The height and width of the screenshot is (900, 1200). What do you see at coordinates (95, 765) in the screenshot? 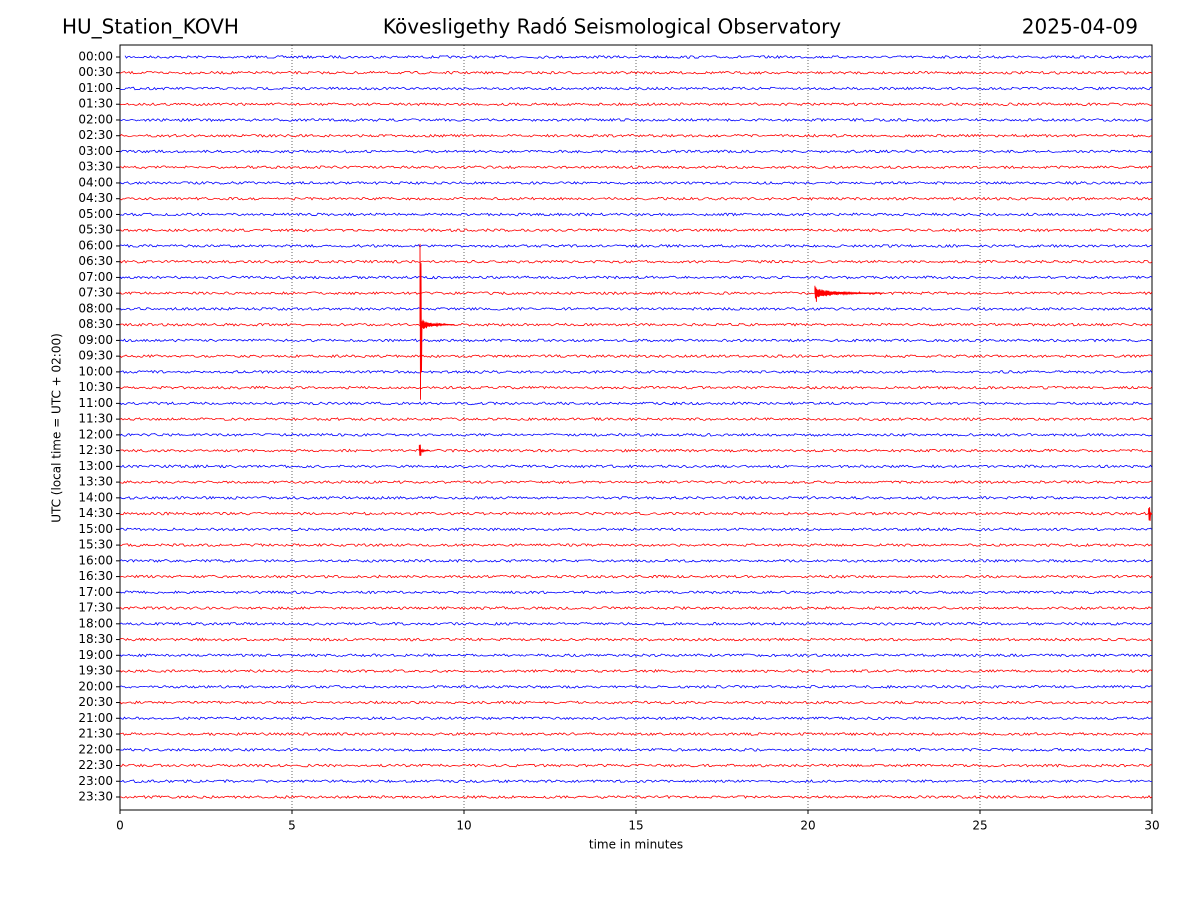
I see `y-tick-label: 22:30` at bounding box center [95, 765].